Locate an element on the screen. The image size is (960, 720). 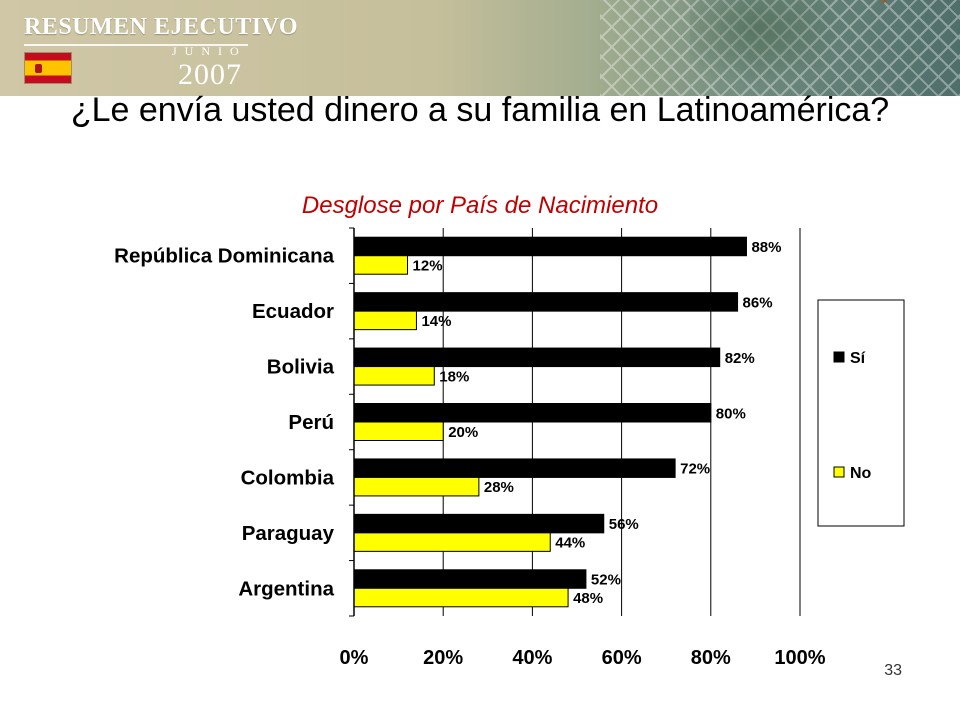
category-label: Bolivia is located at coordinates (301, 367).